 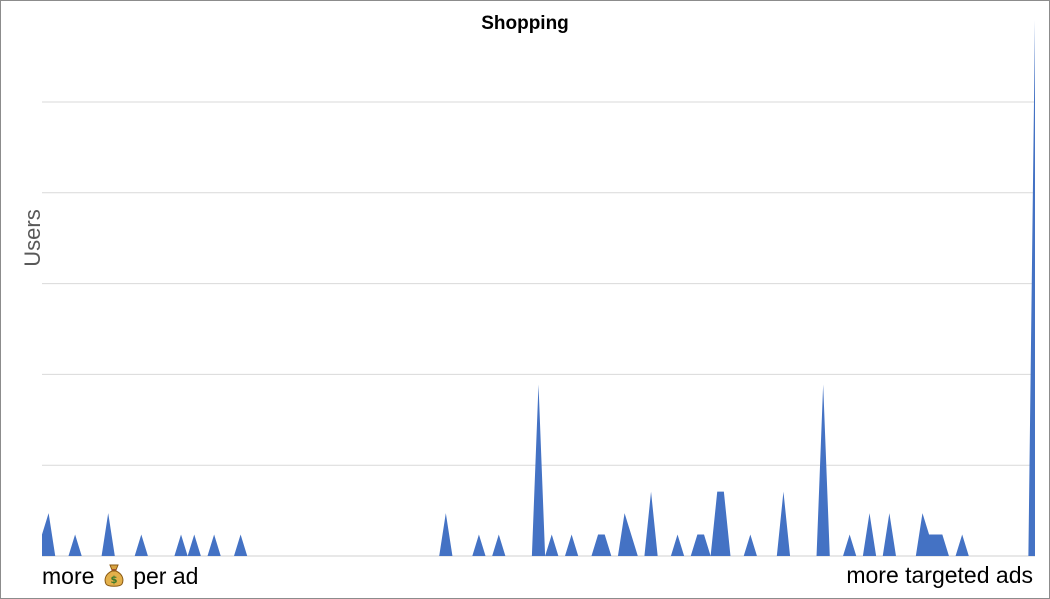 I want to click on x-axis-right-label: more targeted ads, so click(x=939, y=575).